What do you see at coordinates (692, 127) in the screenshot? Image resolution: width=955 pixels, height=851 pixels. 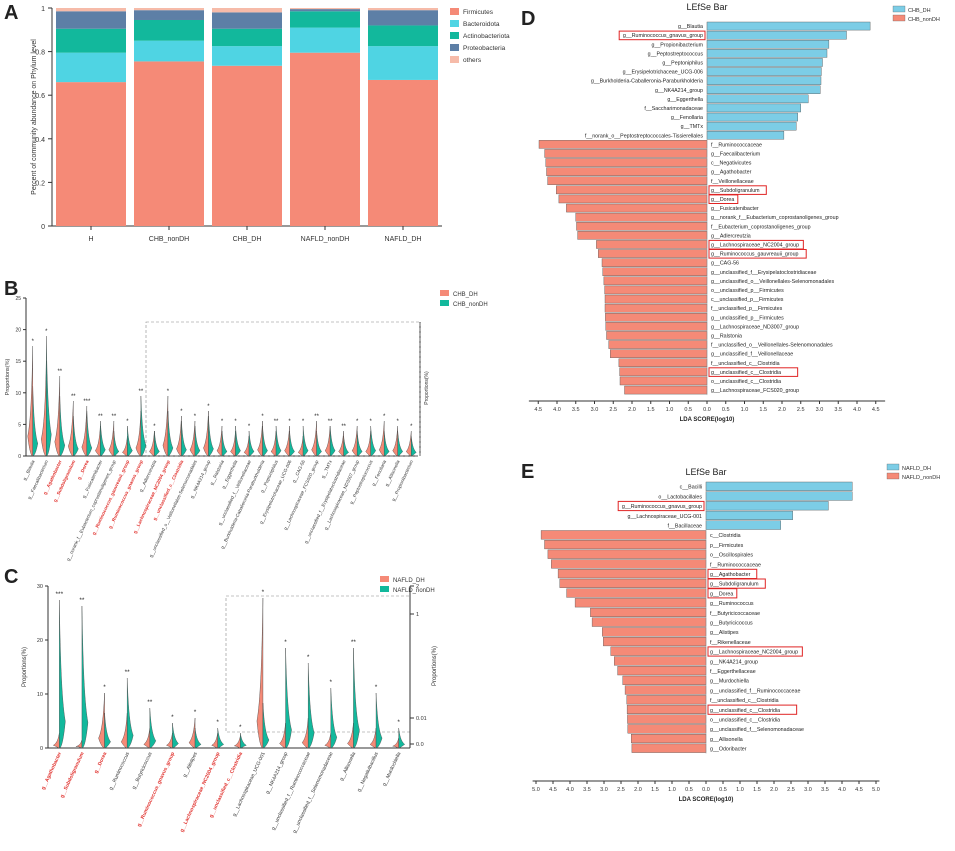 I see `lda-bar-label: g__TMTx` at bounding box center [692, 127].